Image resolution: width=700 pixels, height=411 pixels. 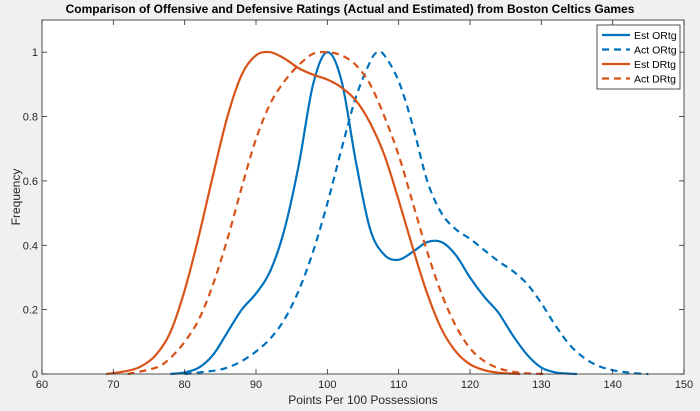 I want to click on legend-label: Est ORtg, so click(x=655, y=36).